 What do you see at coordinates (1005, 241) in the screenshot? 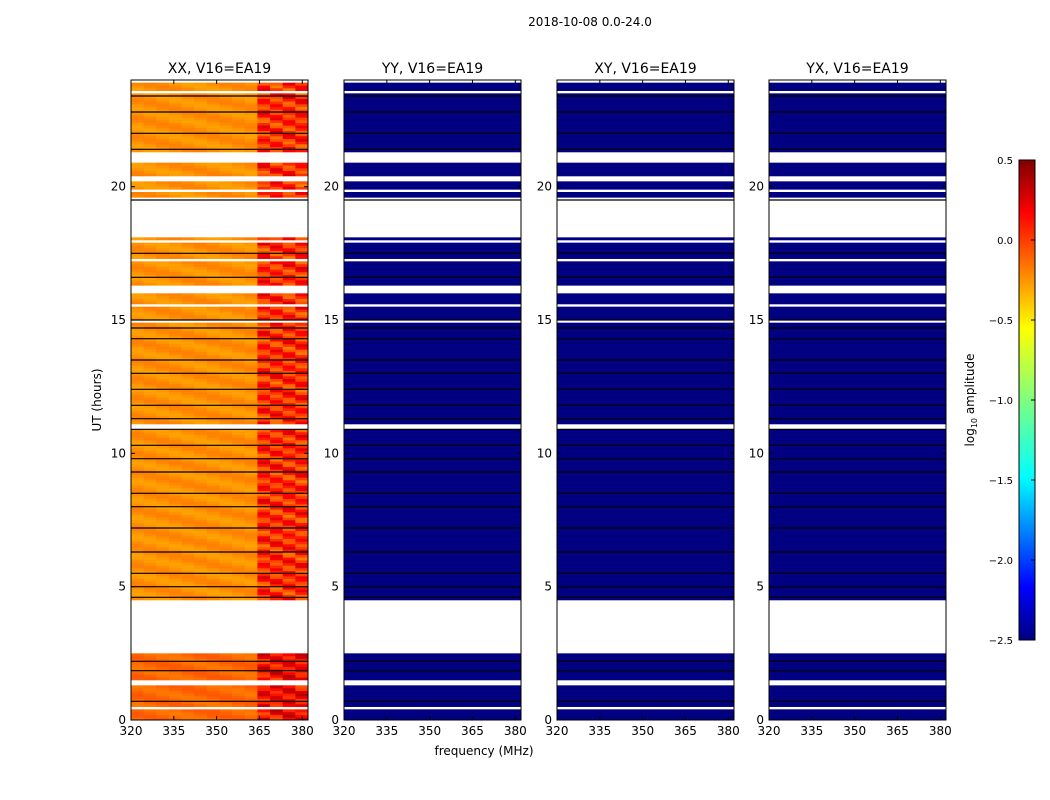
I see `colorbar-tick-label: 0.0` at bounding box center [1005, 241].